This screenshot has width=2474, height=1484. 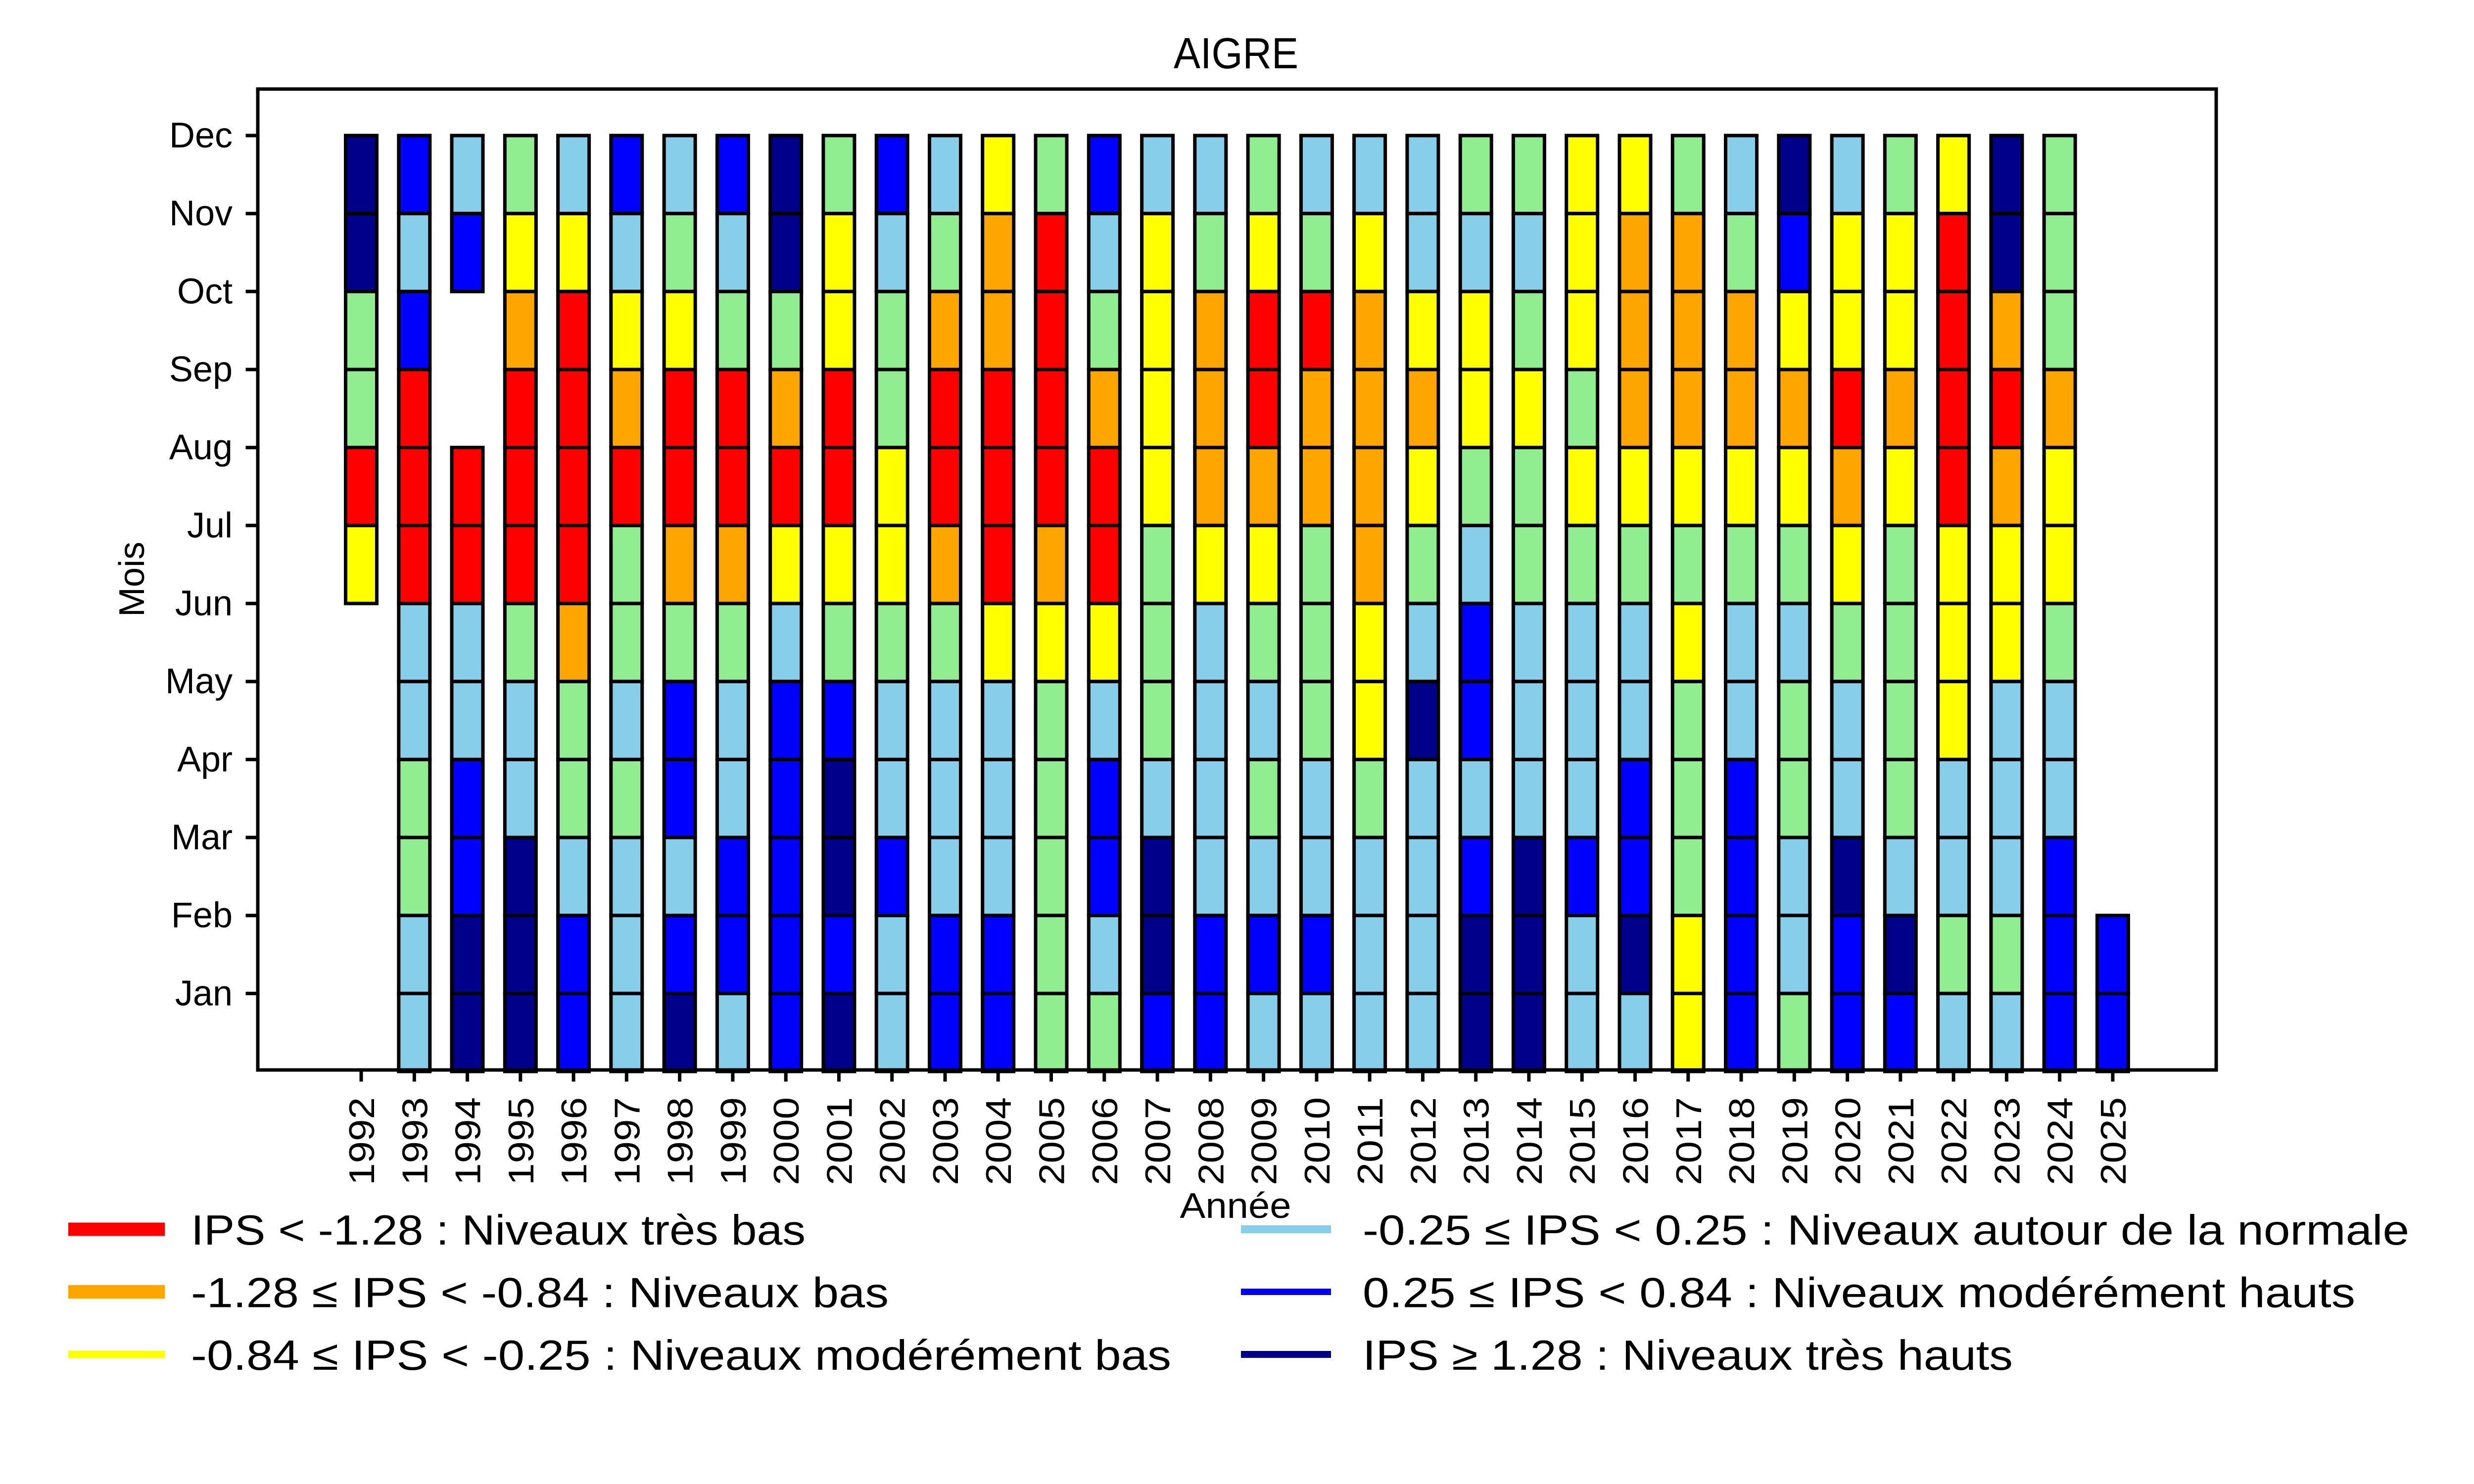 What do you see at coordinates (1689, 1141) in the screenshot?
I see `svg-text: 2017` at bounding box center [1689, 1141].